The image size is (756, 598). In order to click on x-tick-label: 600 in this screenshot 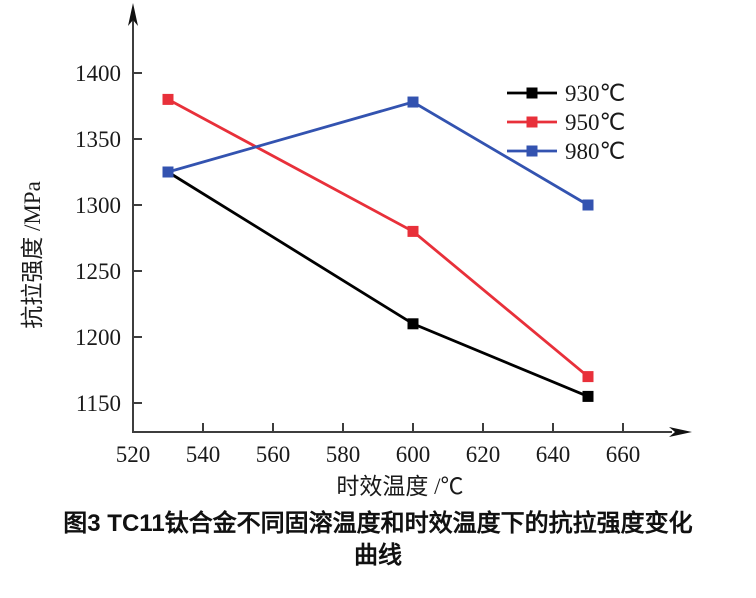, I will do `click(413, 454)`.